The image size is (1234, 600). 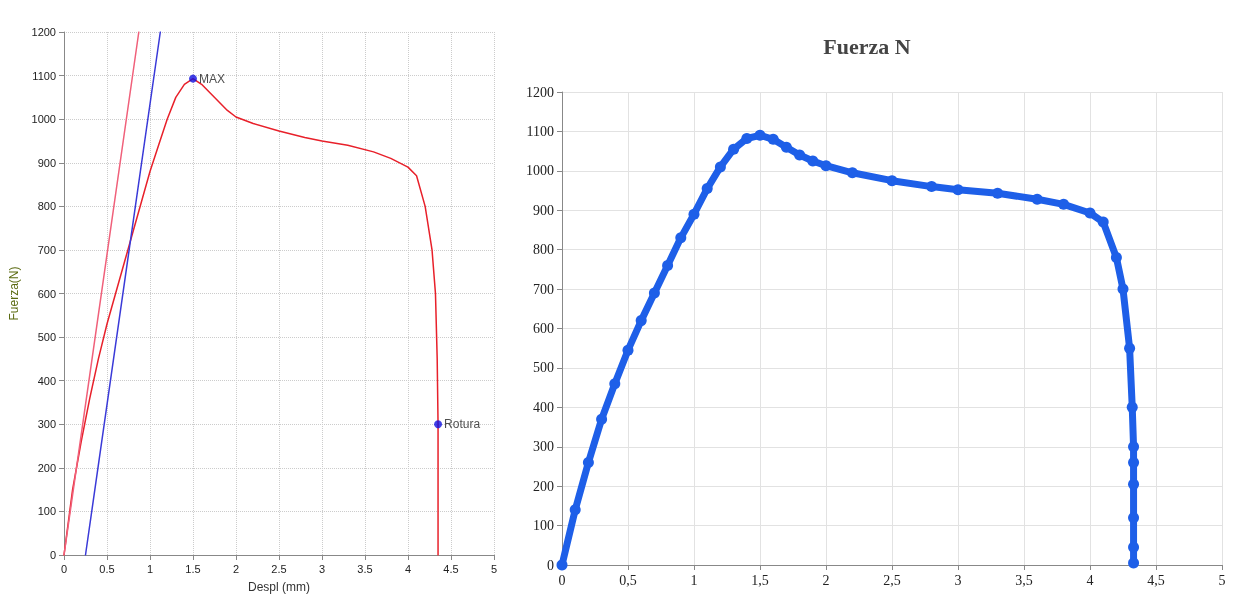 I want to click on x-tick-label: 0,5, so click(x=628, y=580).